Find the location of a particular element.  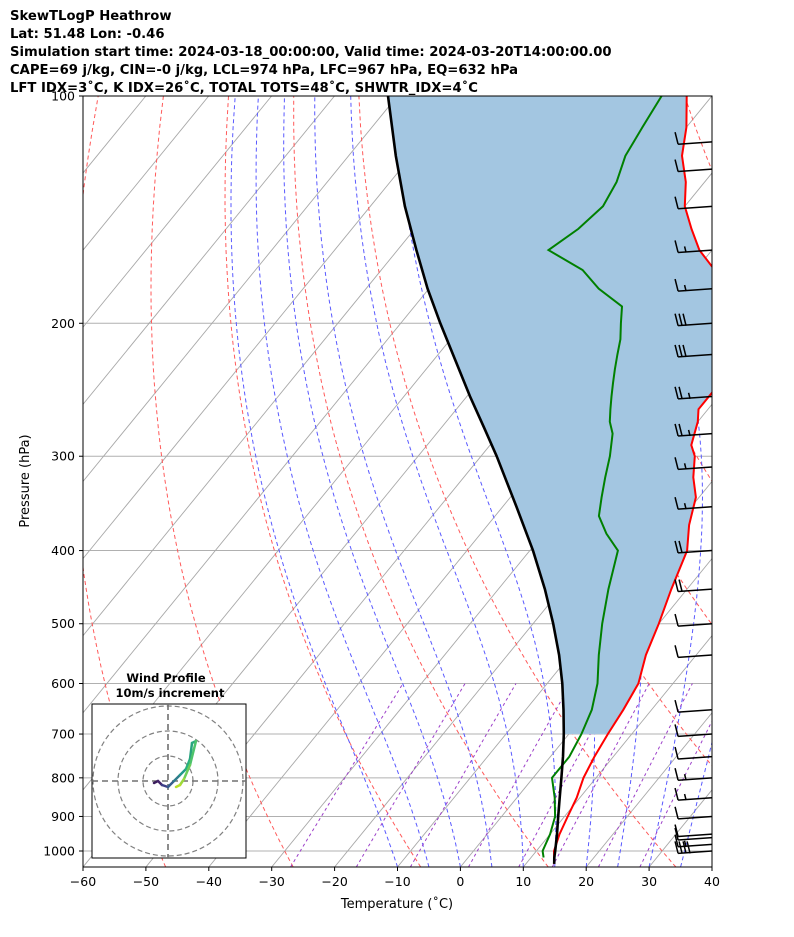

y-tick-label: 1000 is located at coordinates (59, 851).